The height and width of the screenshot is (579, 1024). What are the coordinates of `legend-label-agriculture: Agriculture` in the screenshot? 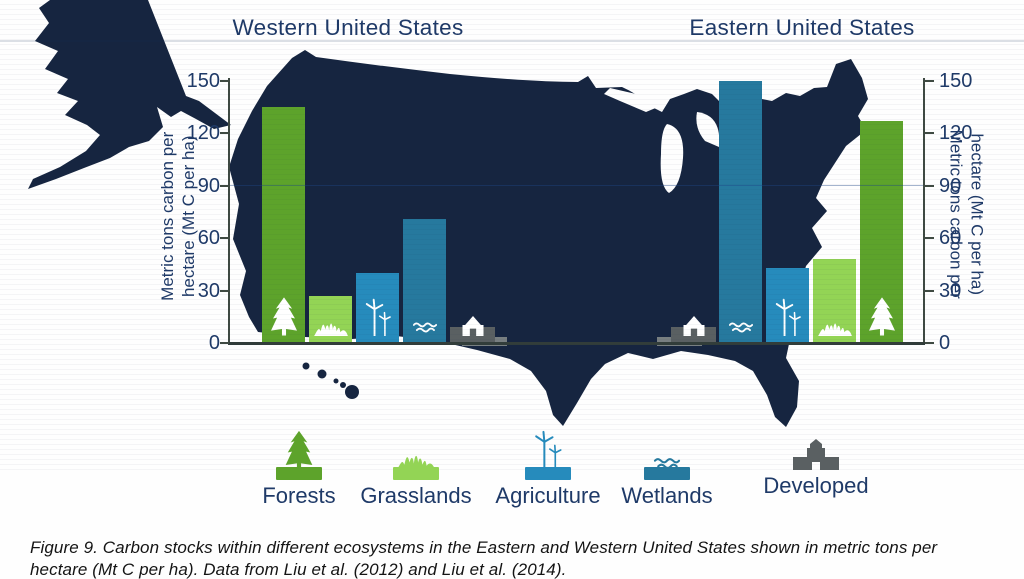 It's located at (548, 495).